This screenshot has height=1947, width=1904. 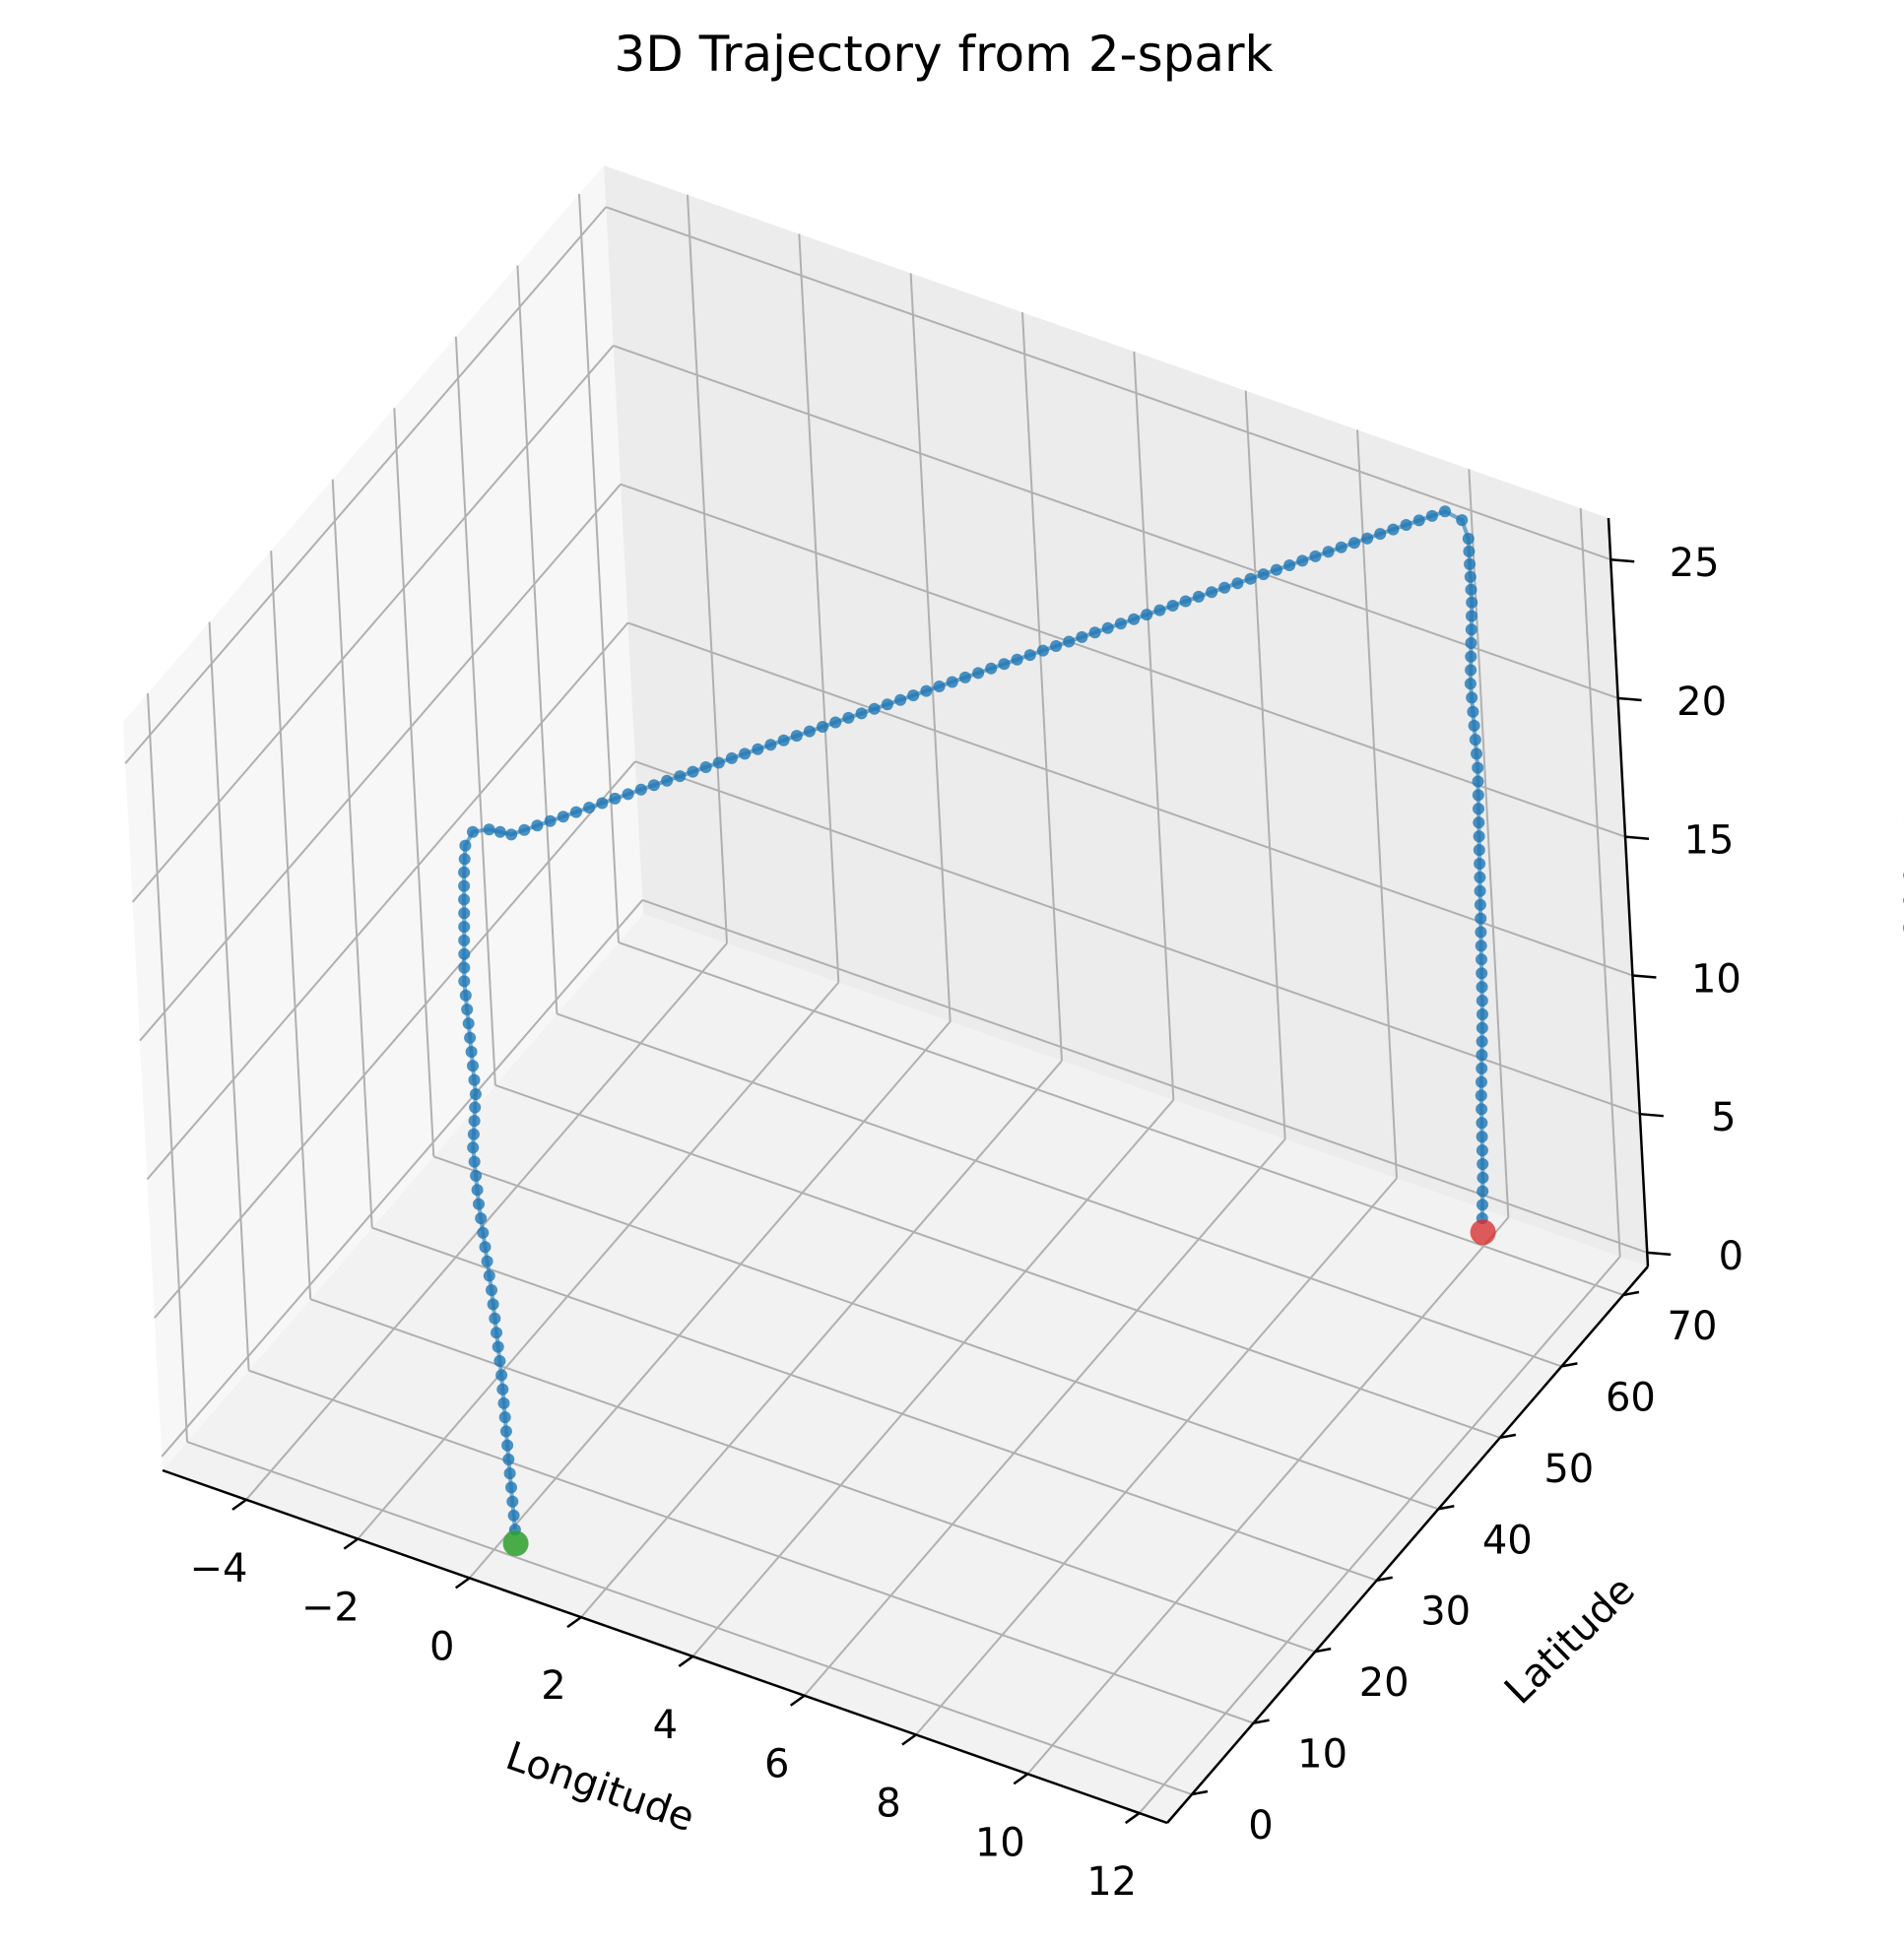 I want to click on x-axis-label: Longitude, so click(x=600, y=1787).